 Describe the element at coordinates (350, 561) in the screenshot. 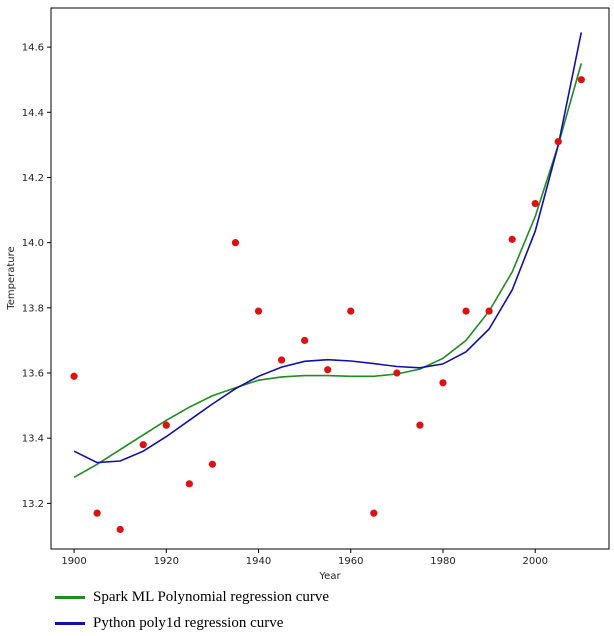

I see `x-tick-label: 1960` at that location.